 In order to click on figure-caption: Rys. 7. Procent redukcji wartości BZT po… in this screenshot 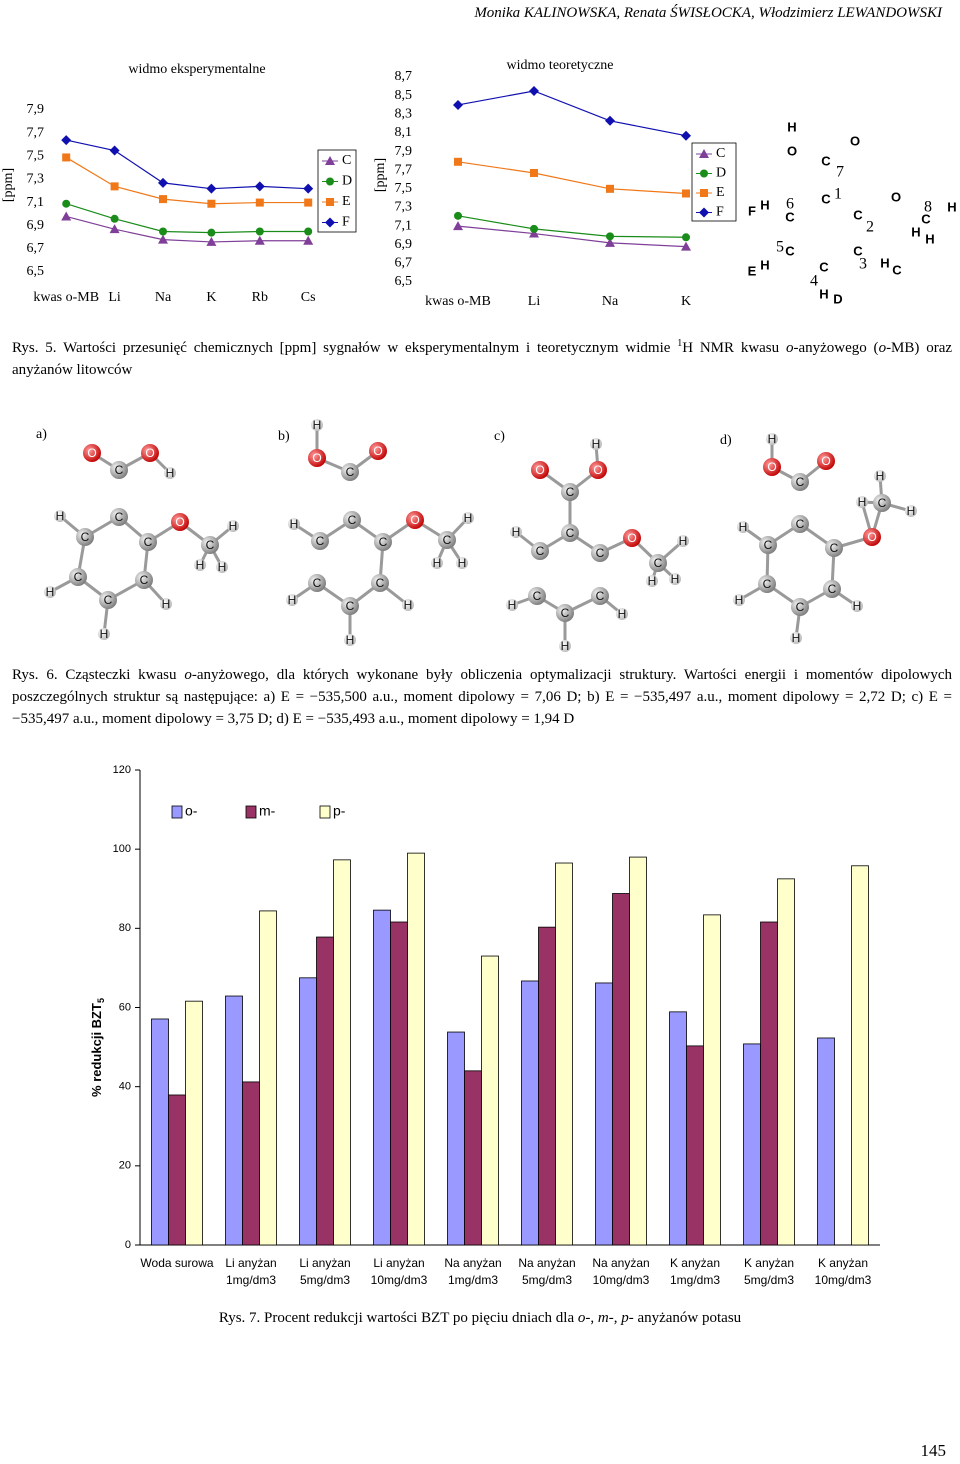, I will do `click(480, 1318)`.